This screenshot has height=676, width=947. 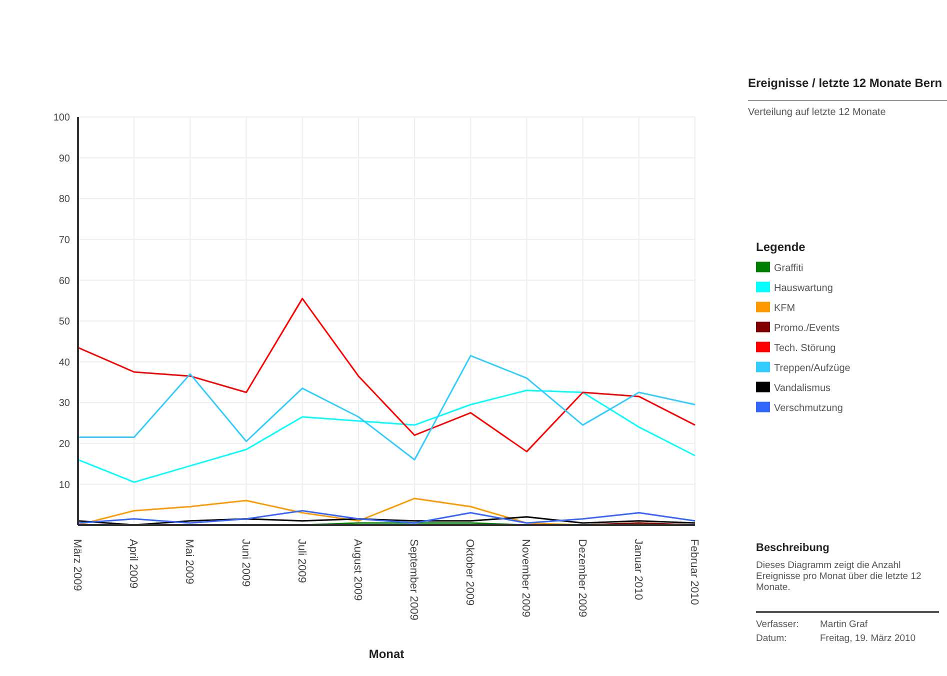 What do you see at coordinates (245, 563) in the screenshot?
I see `x-tick-label: Juni 2009` at bounding box center [245, 563].